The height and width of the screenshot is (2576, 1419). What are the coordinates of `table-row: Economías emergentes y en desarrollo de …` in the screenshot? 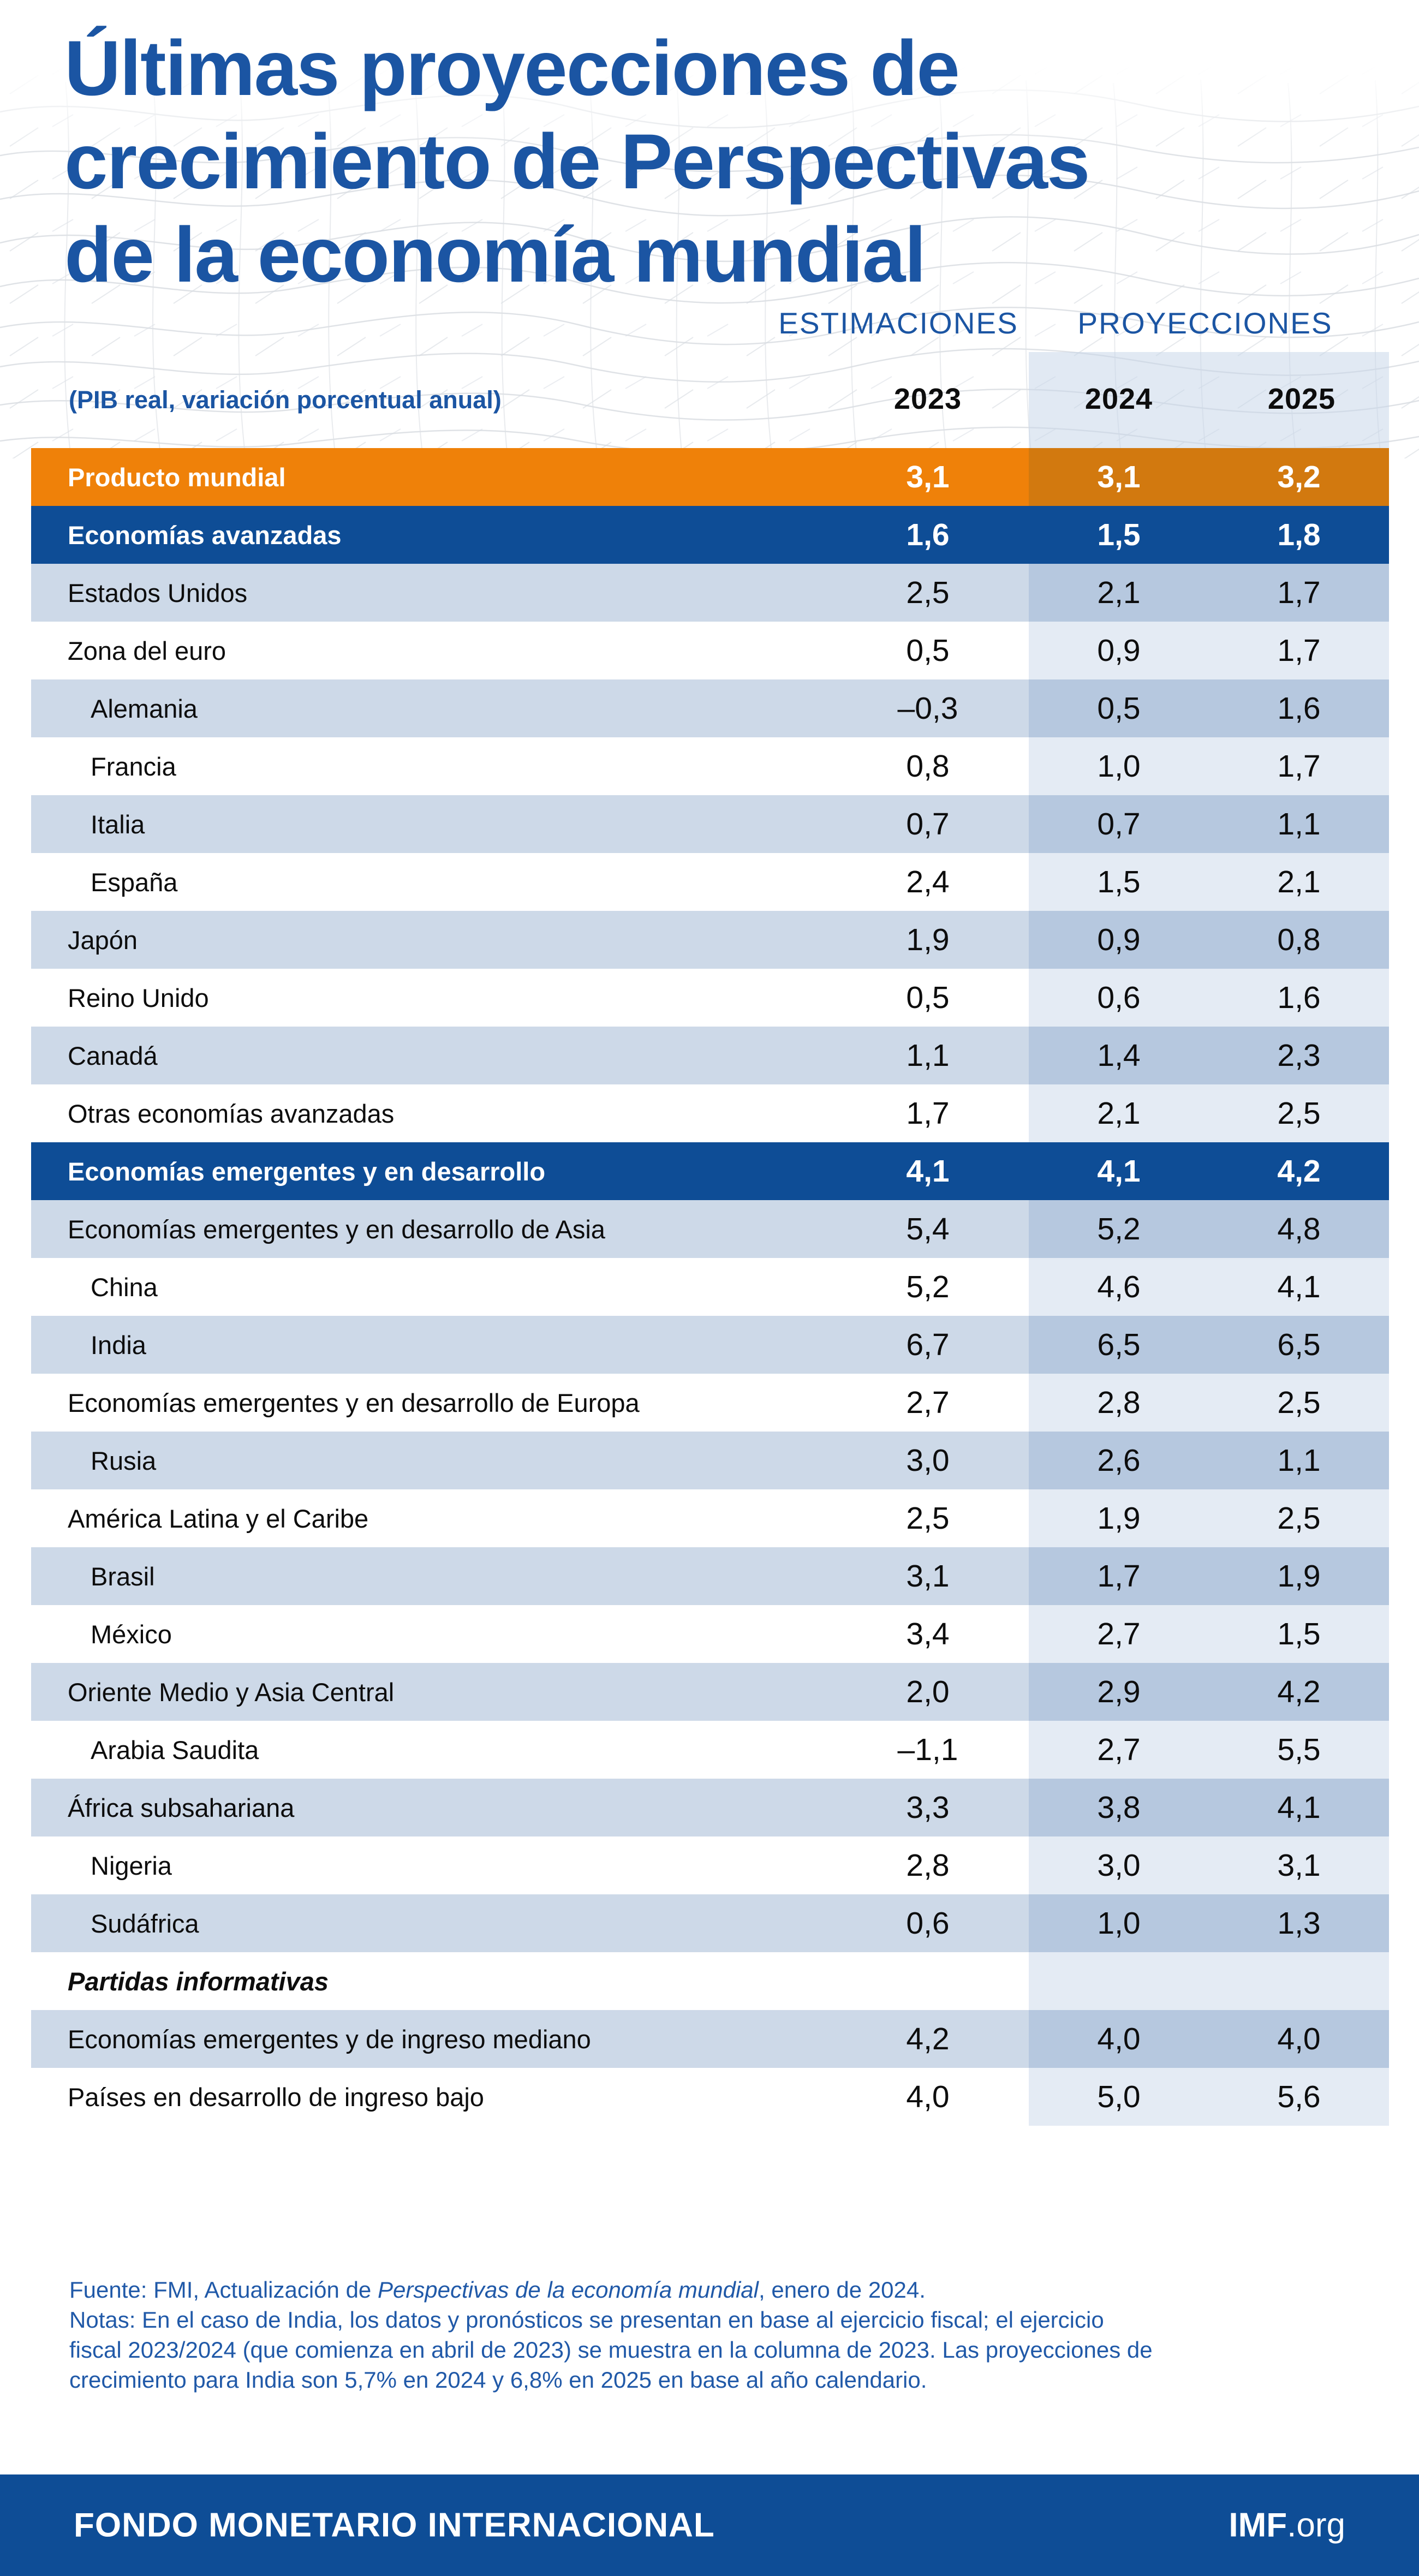 It's located at (710, 1229).